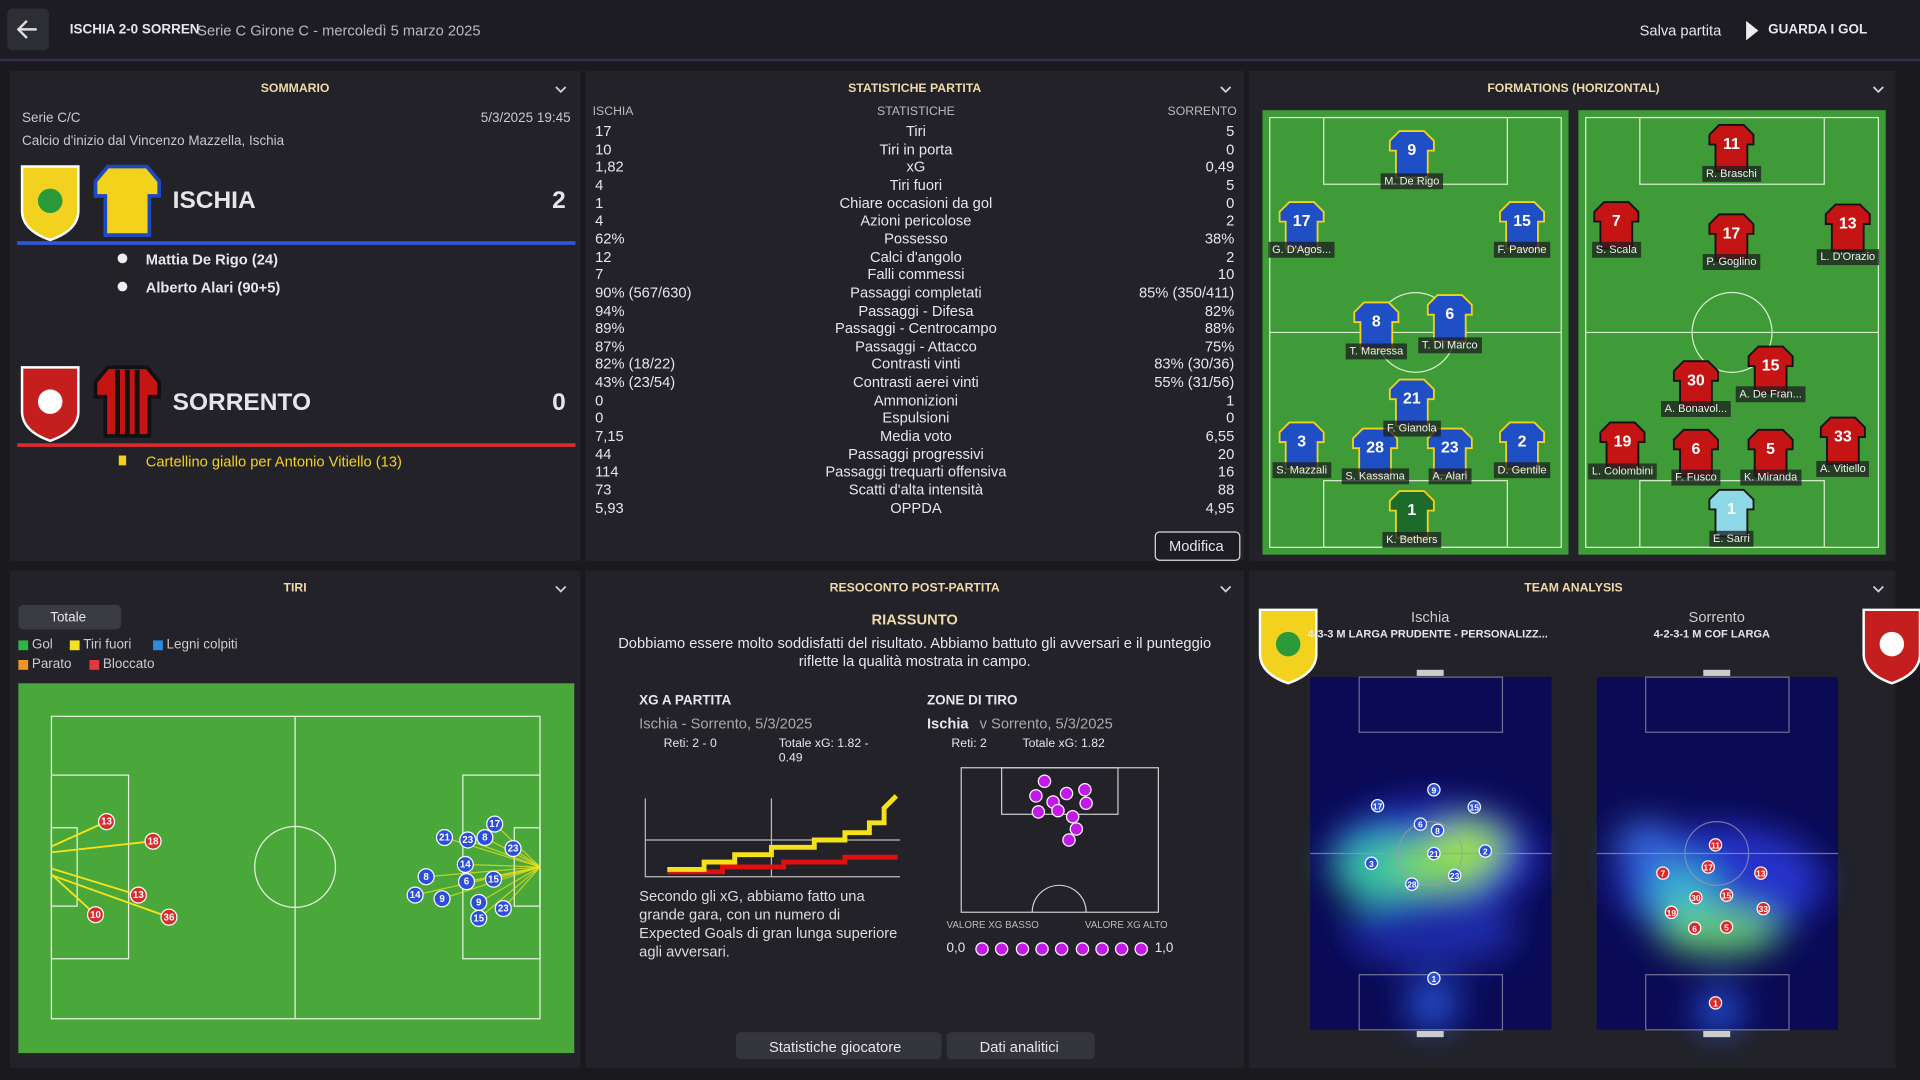  I want to click on xg-min: 0,0, so click(956, 948).